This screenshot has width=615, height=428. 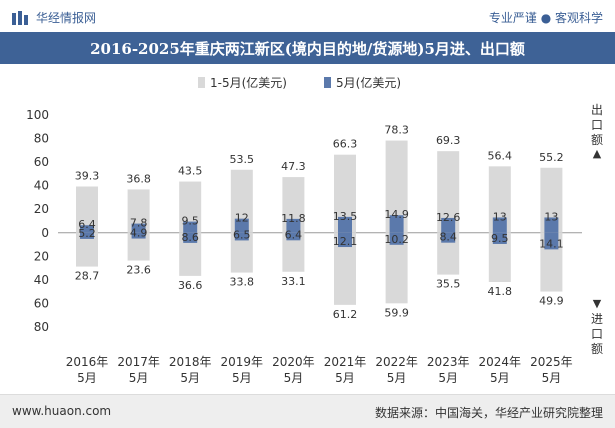 I want to click on y-tick-label: 20, so click(x=41, y=256).